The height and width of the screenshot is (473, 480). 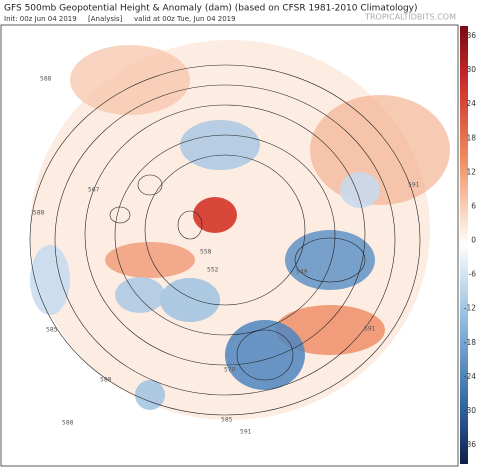 What do you see at coordinates (471, 69) in the screenshot?
I see `colorbar-tick-label: 30` at bounding box center [471, 69].